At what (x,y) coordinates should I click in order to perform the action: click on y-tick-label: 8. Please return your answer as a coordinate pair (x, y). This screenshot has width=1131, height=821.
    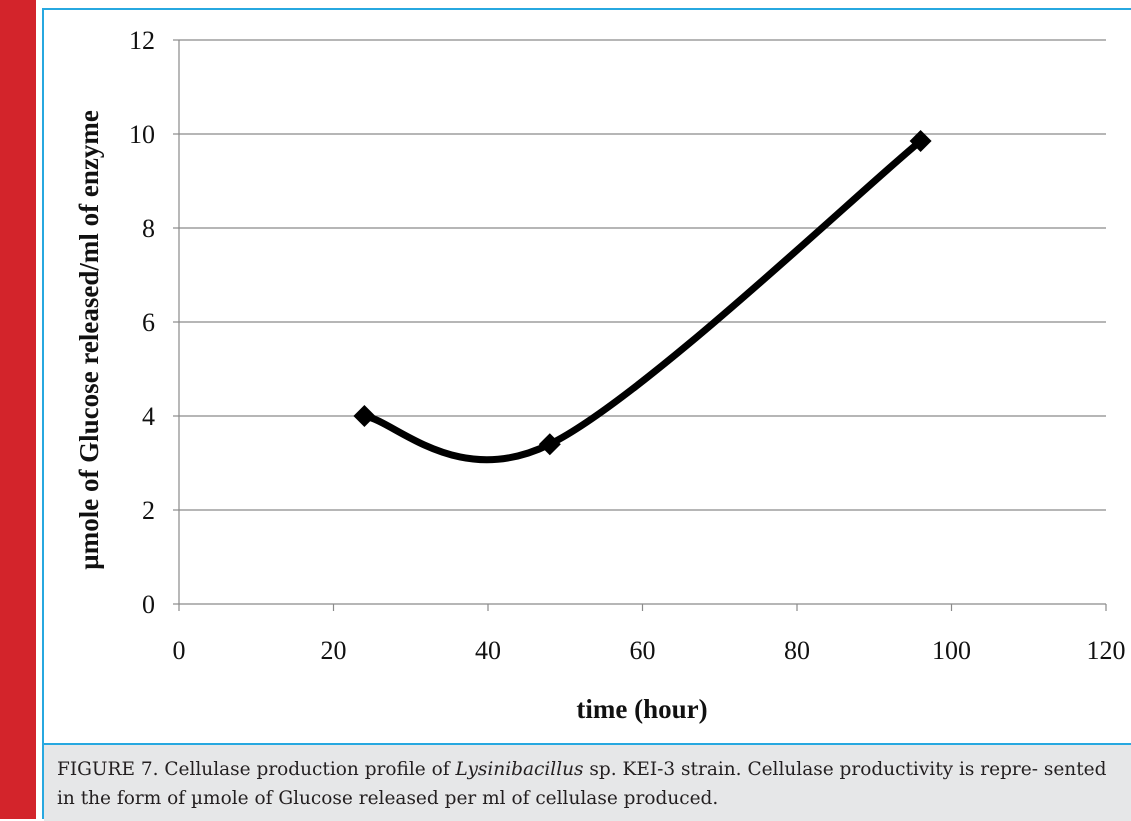
    Looking at the image, I should click on (148, 228).